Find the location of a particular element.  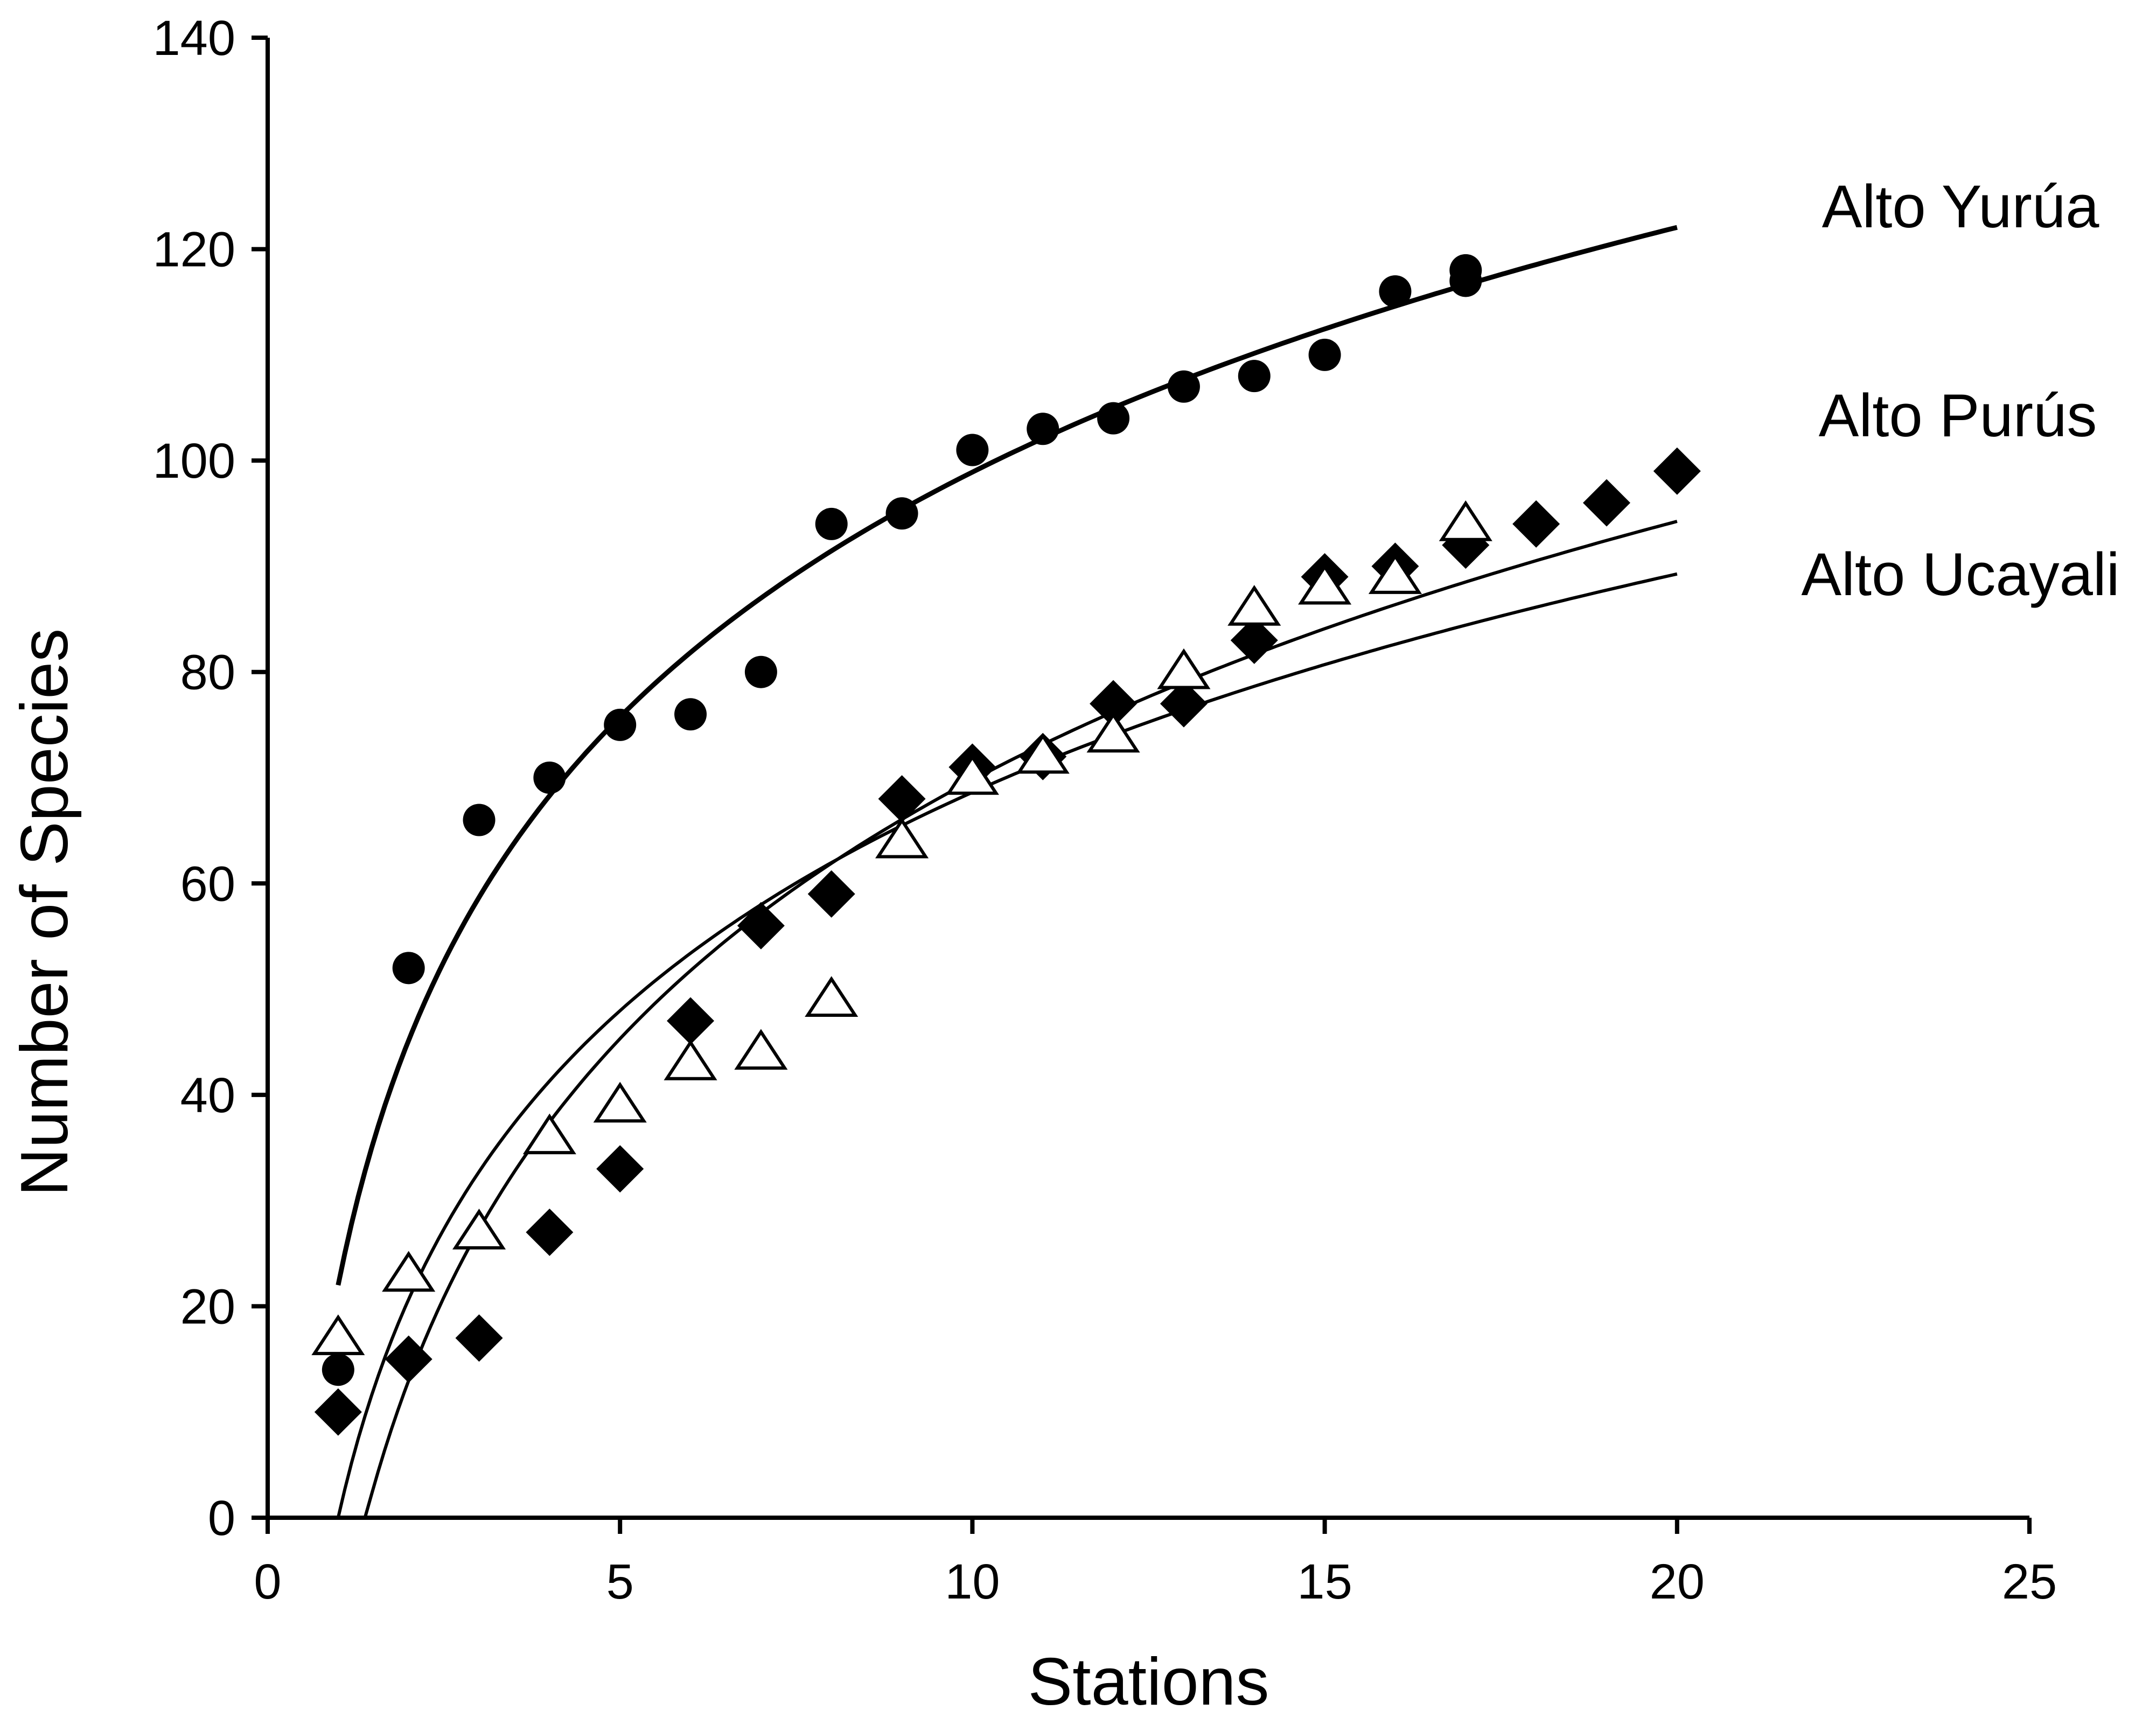

series-label-alto-ucayali: Alto Ucayali is located at coordinates (1960, 574).